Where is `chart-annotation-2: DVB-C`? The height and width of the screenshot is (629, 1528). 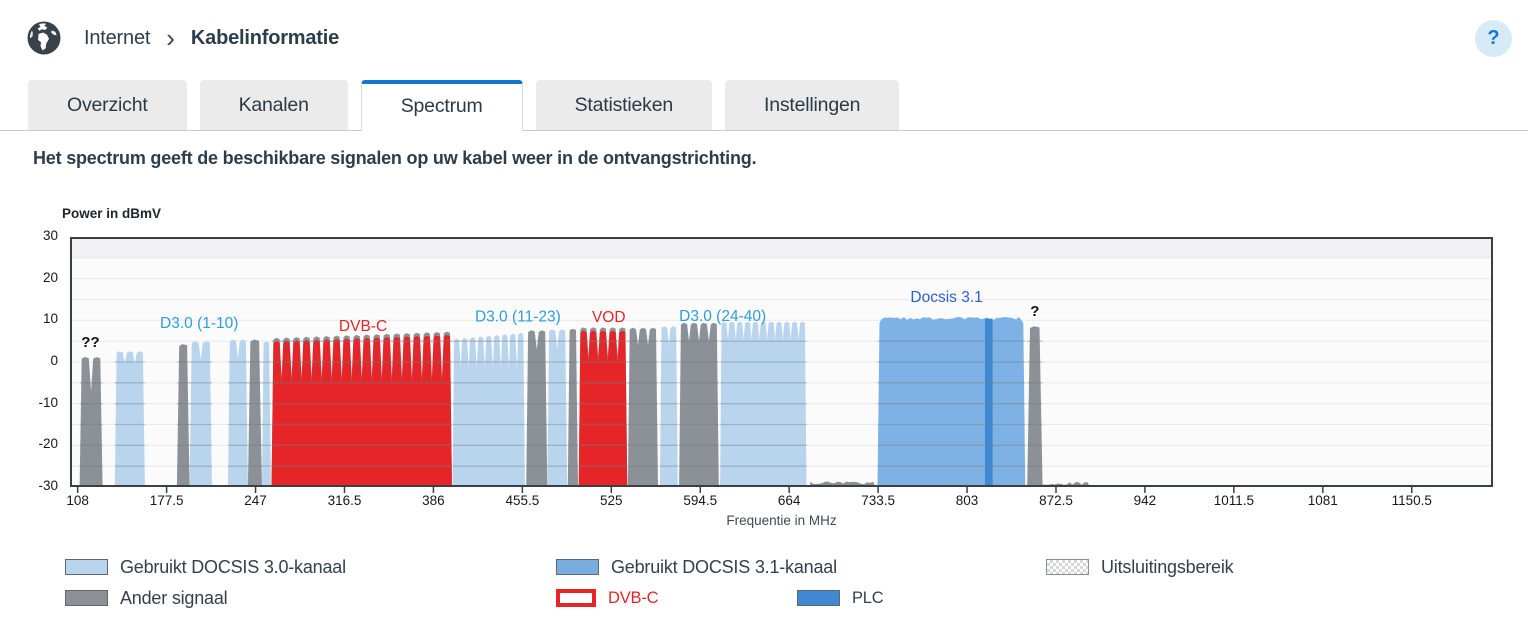 chart-annotation-2: DVB-C is located at coordinates (363, 326).